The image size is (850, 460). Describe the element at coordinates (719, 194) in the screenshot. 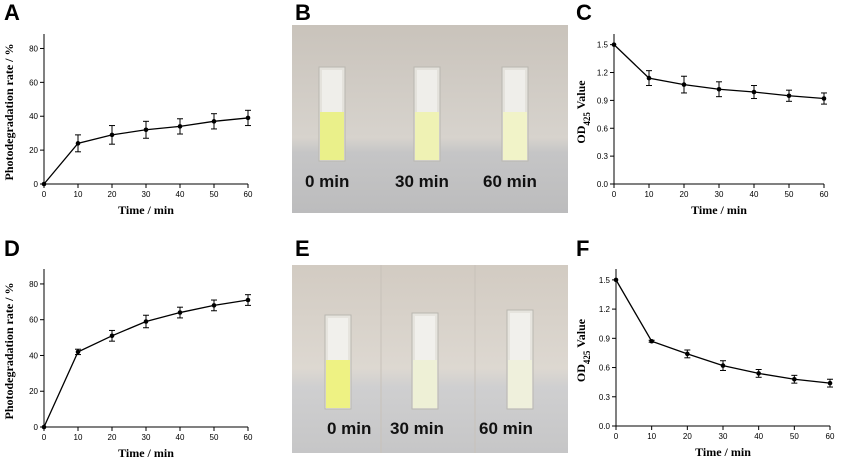

I see `x-tick-label-c: 30` at that location.